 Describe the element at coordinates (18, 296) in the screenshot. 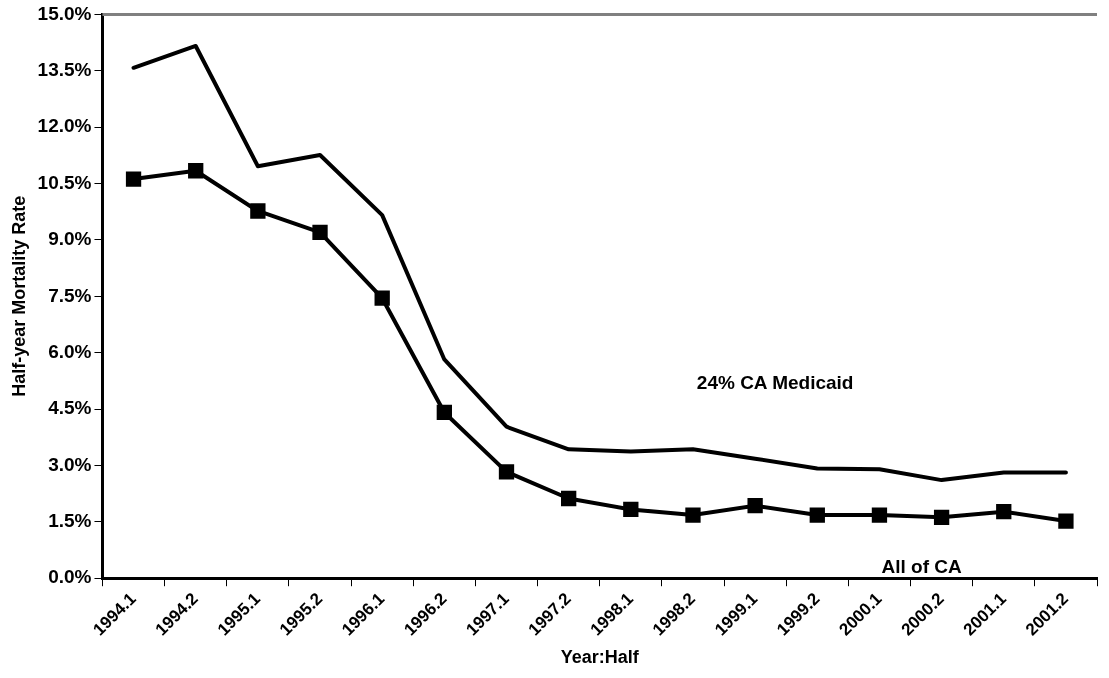

I see `y-axis-title: Half-year Mortality Rate` at that location.